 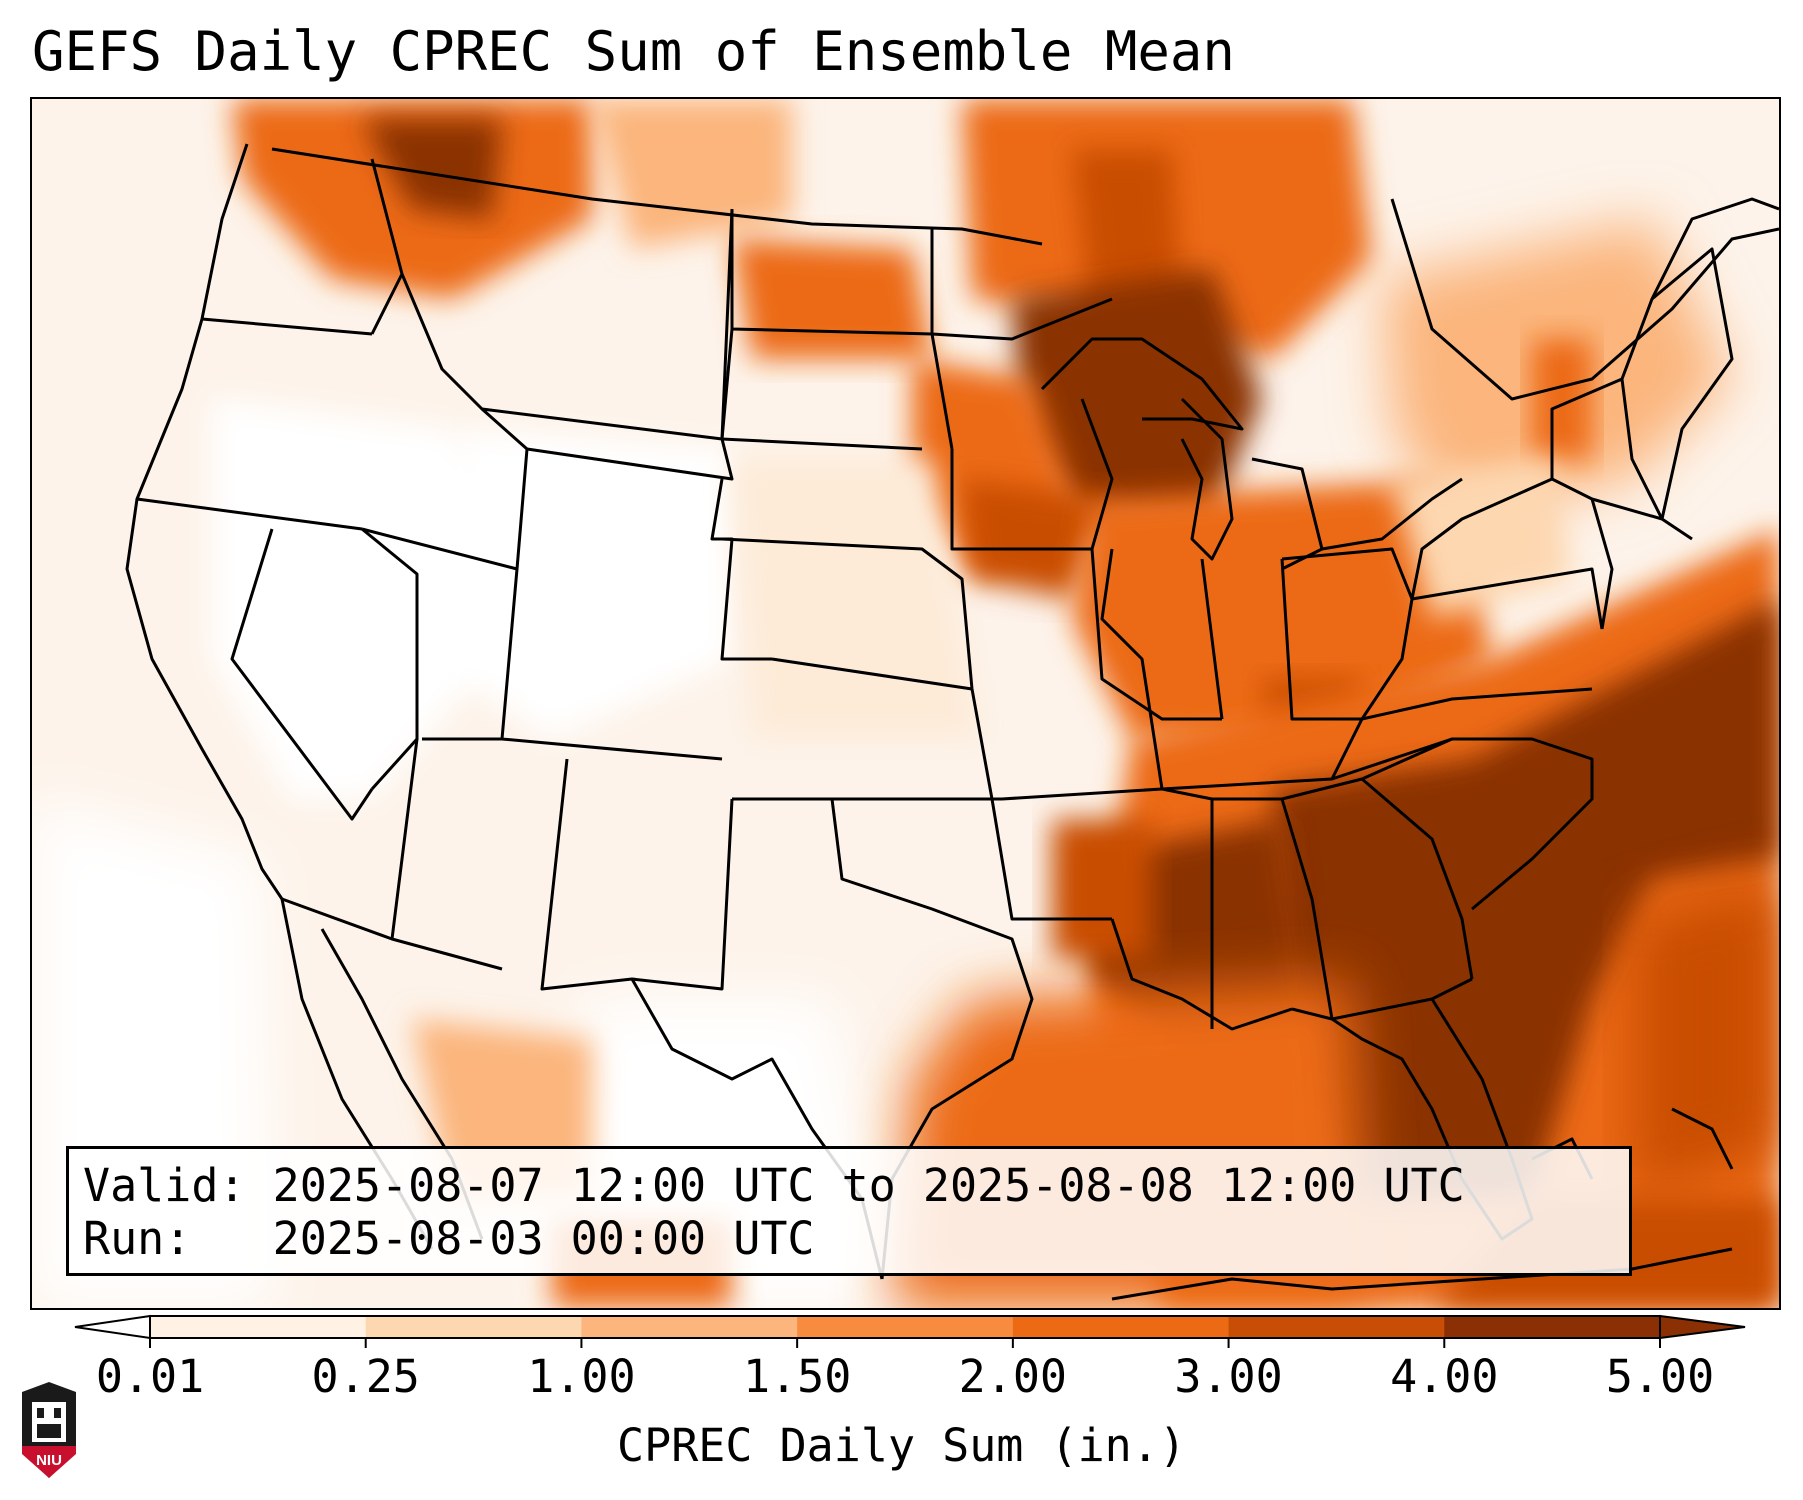 What do you see at coordinates (365, 1376) in the screenshot?
I see `colorbar-tick-label: 0.25` at bounding box center [365, 1376].